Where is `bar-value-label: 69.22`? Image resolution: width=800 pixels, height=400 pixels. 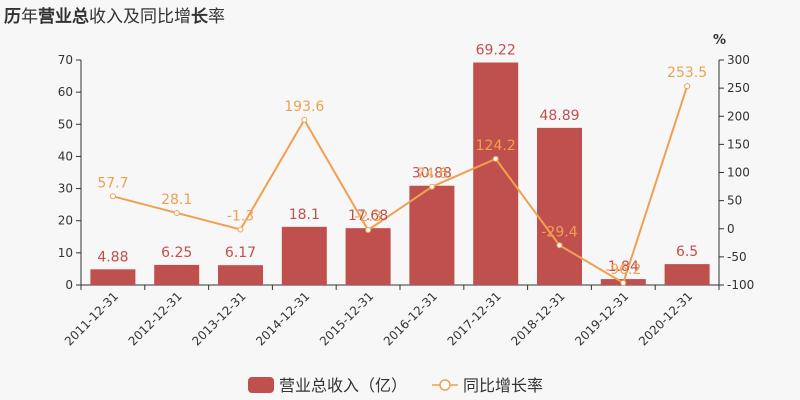 bar-value-label: 69.22 is located at coordinates (496, 51).